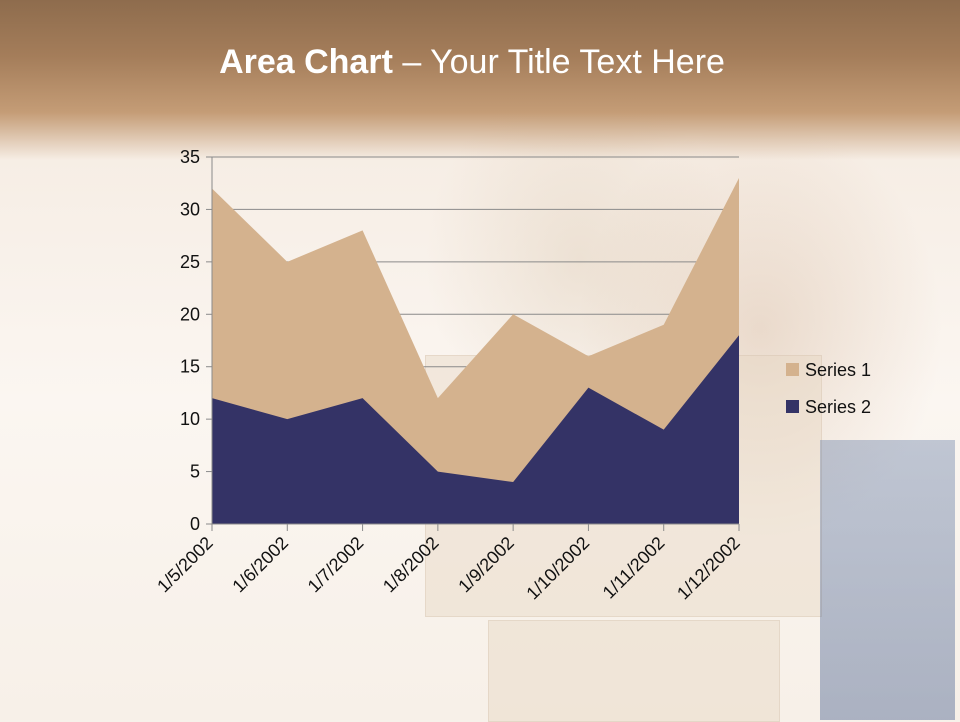 Image resolution: width=960 pixels, height=722 pixels. Describe the element at coordinates (486, 565) in the screenshot. I see `x-tick-label-5: 1/9/2002` at that location.